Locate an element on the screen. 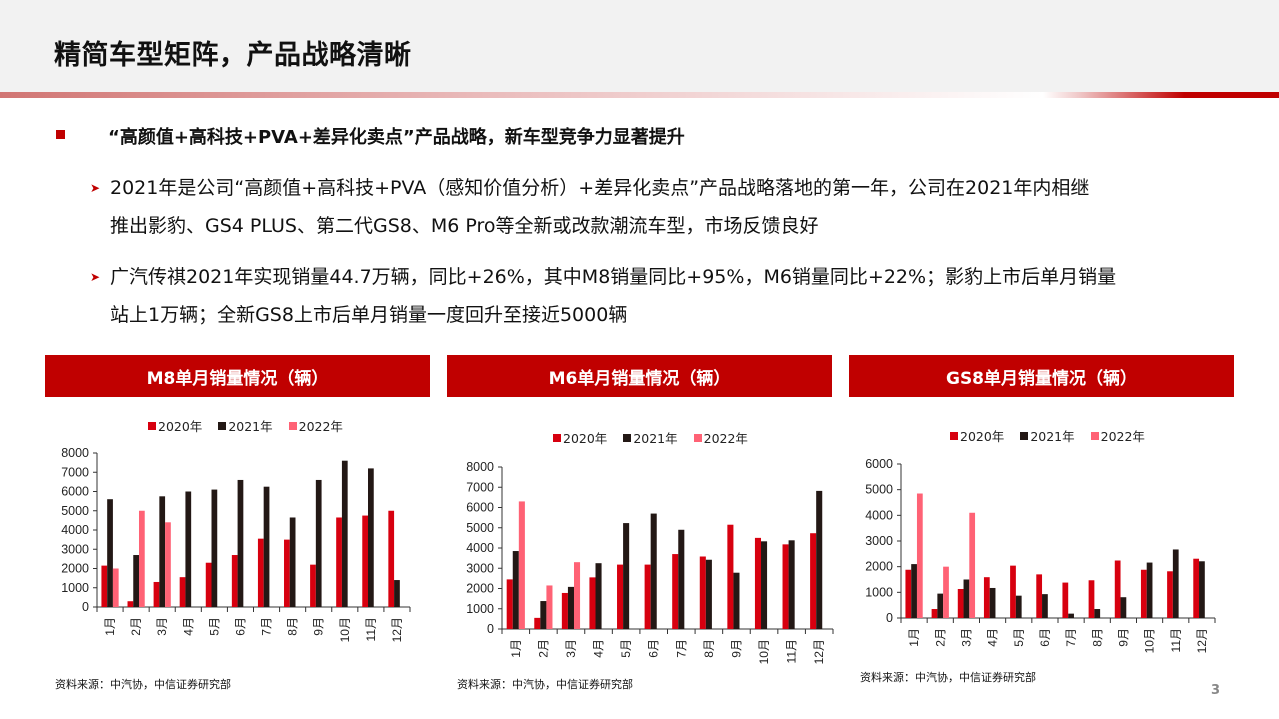 The height and width of the screenshot is (719, 1279). section-heading: “高颜值+高科技+PVA+差异化卖点”产品战略，新车型竞争力显著提升 is located at coordinates (396, 137).